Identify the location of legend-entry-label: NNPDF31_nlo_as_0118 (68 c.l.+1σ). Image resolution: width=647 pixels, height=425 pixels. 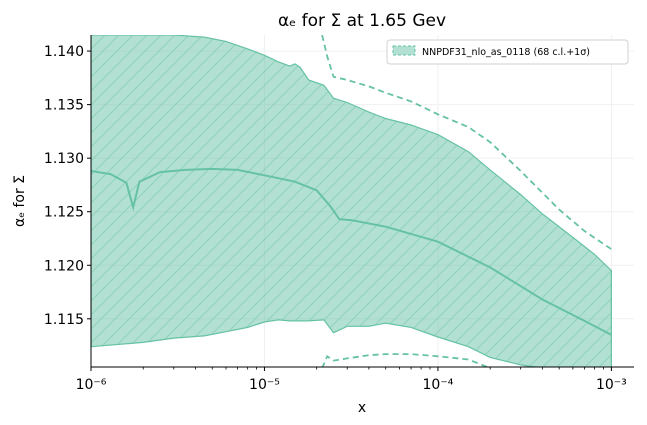
(506, 52).